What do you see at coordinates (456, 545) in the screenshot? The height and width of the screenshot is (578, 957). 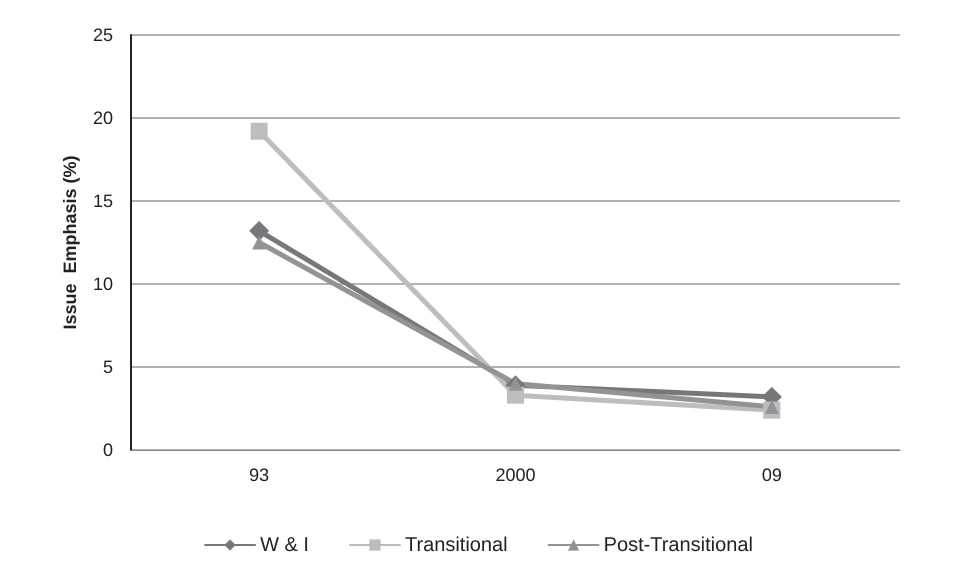 I see `legend-label: Transitional` at bounding box center [456, 545].